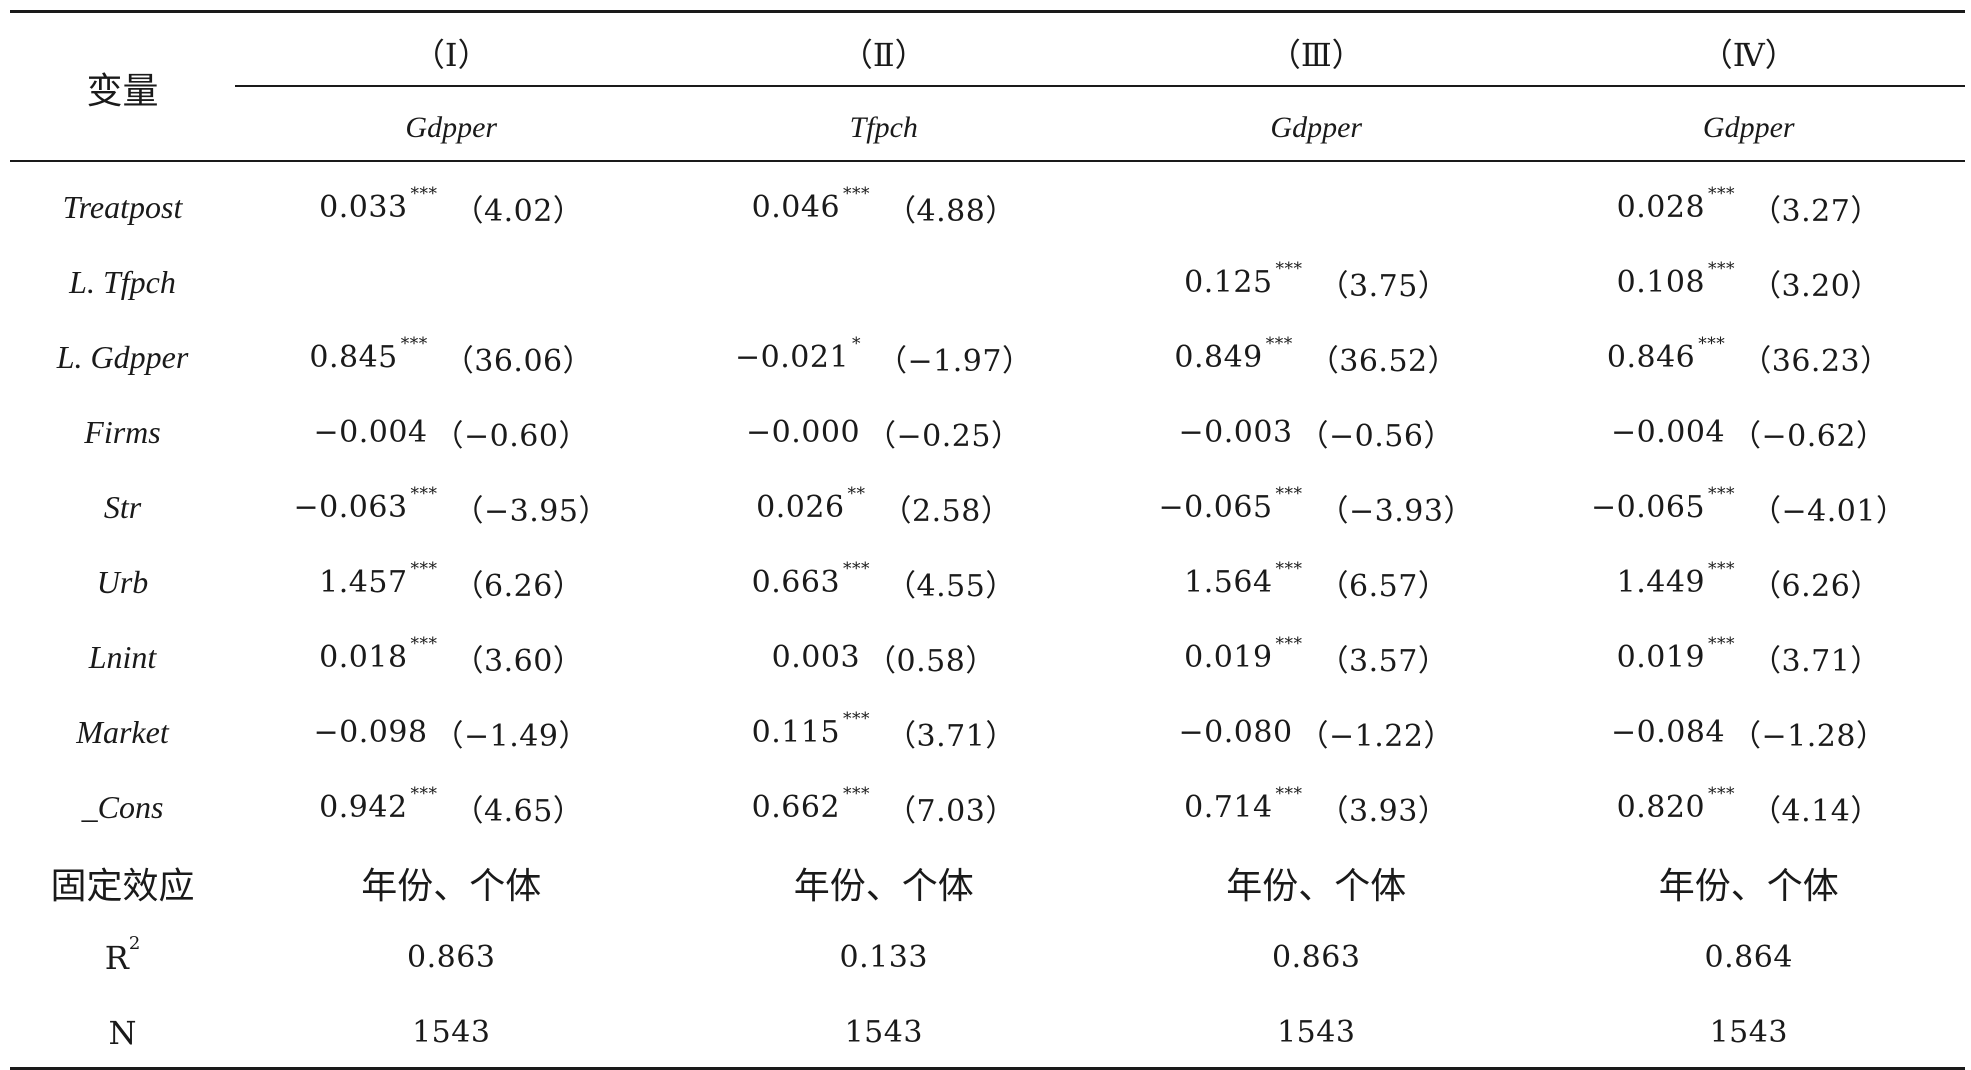 This screenshot has width=1971, height=1070. Describe the element at coordinates (955, 361) in the screenshot. I see `t-statistic: （−1.97）` at that location.